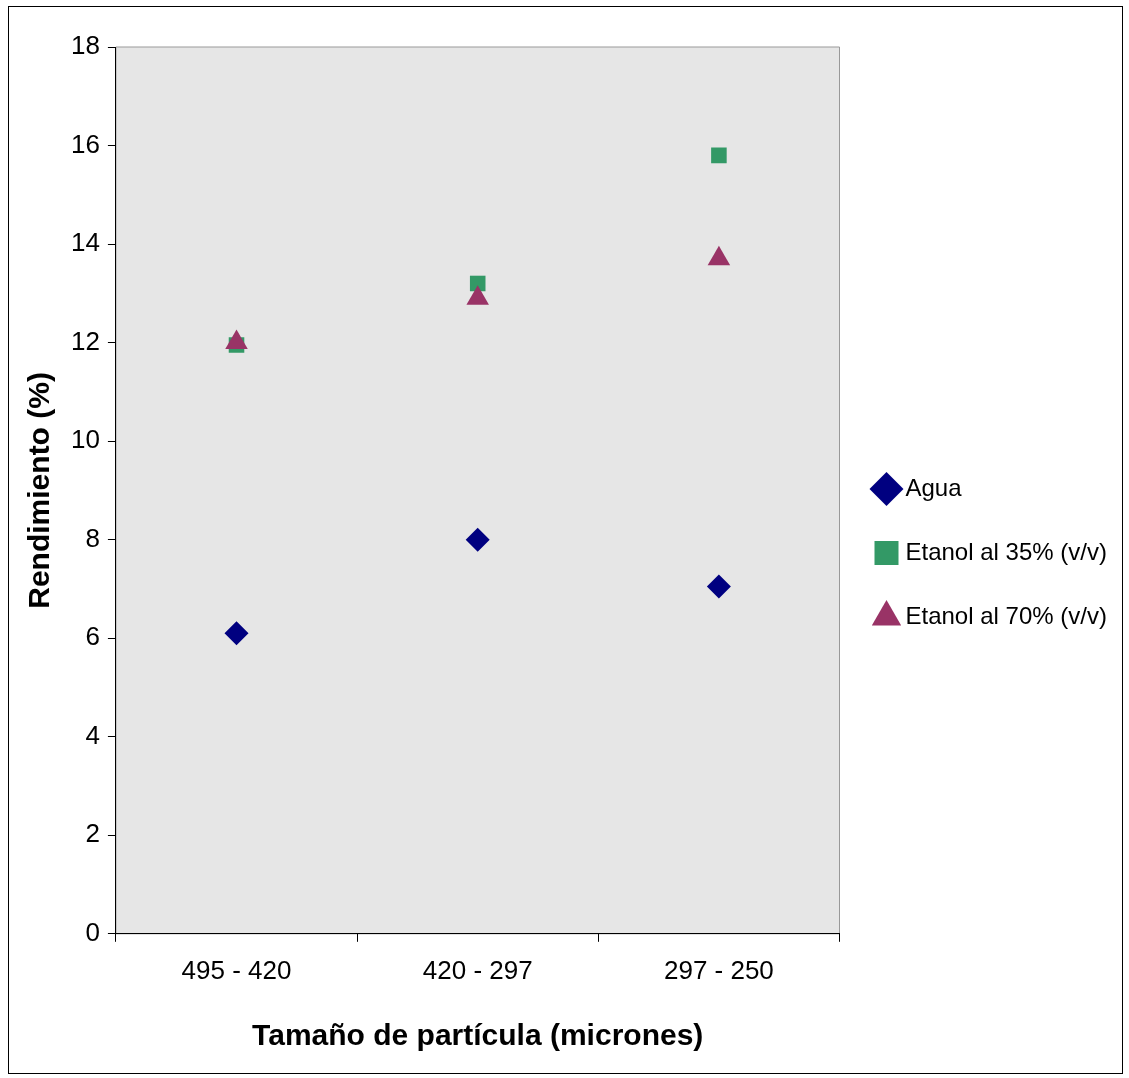 Image resolution: width=1129 pixels, height=1078 pixels. I want to click on y-tick-label: 16, so click(85, 143).